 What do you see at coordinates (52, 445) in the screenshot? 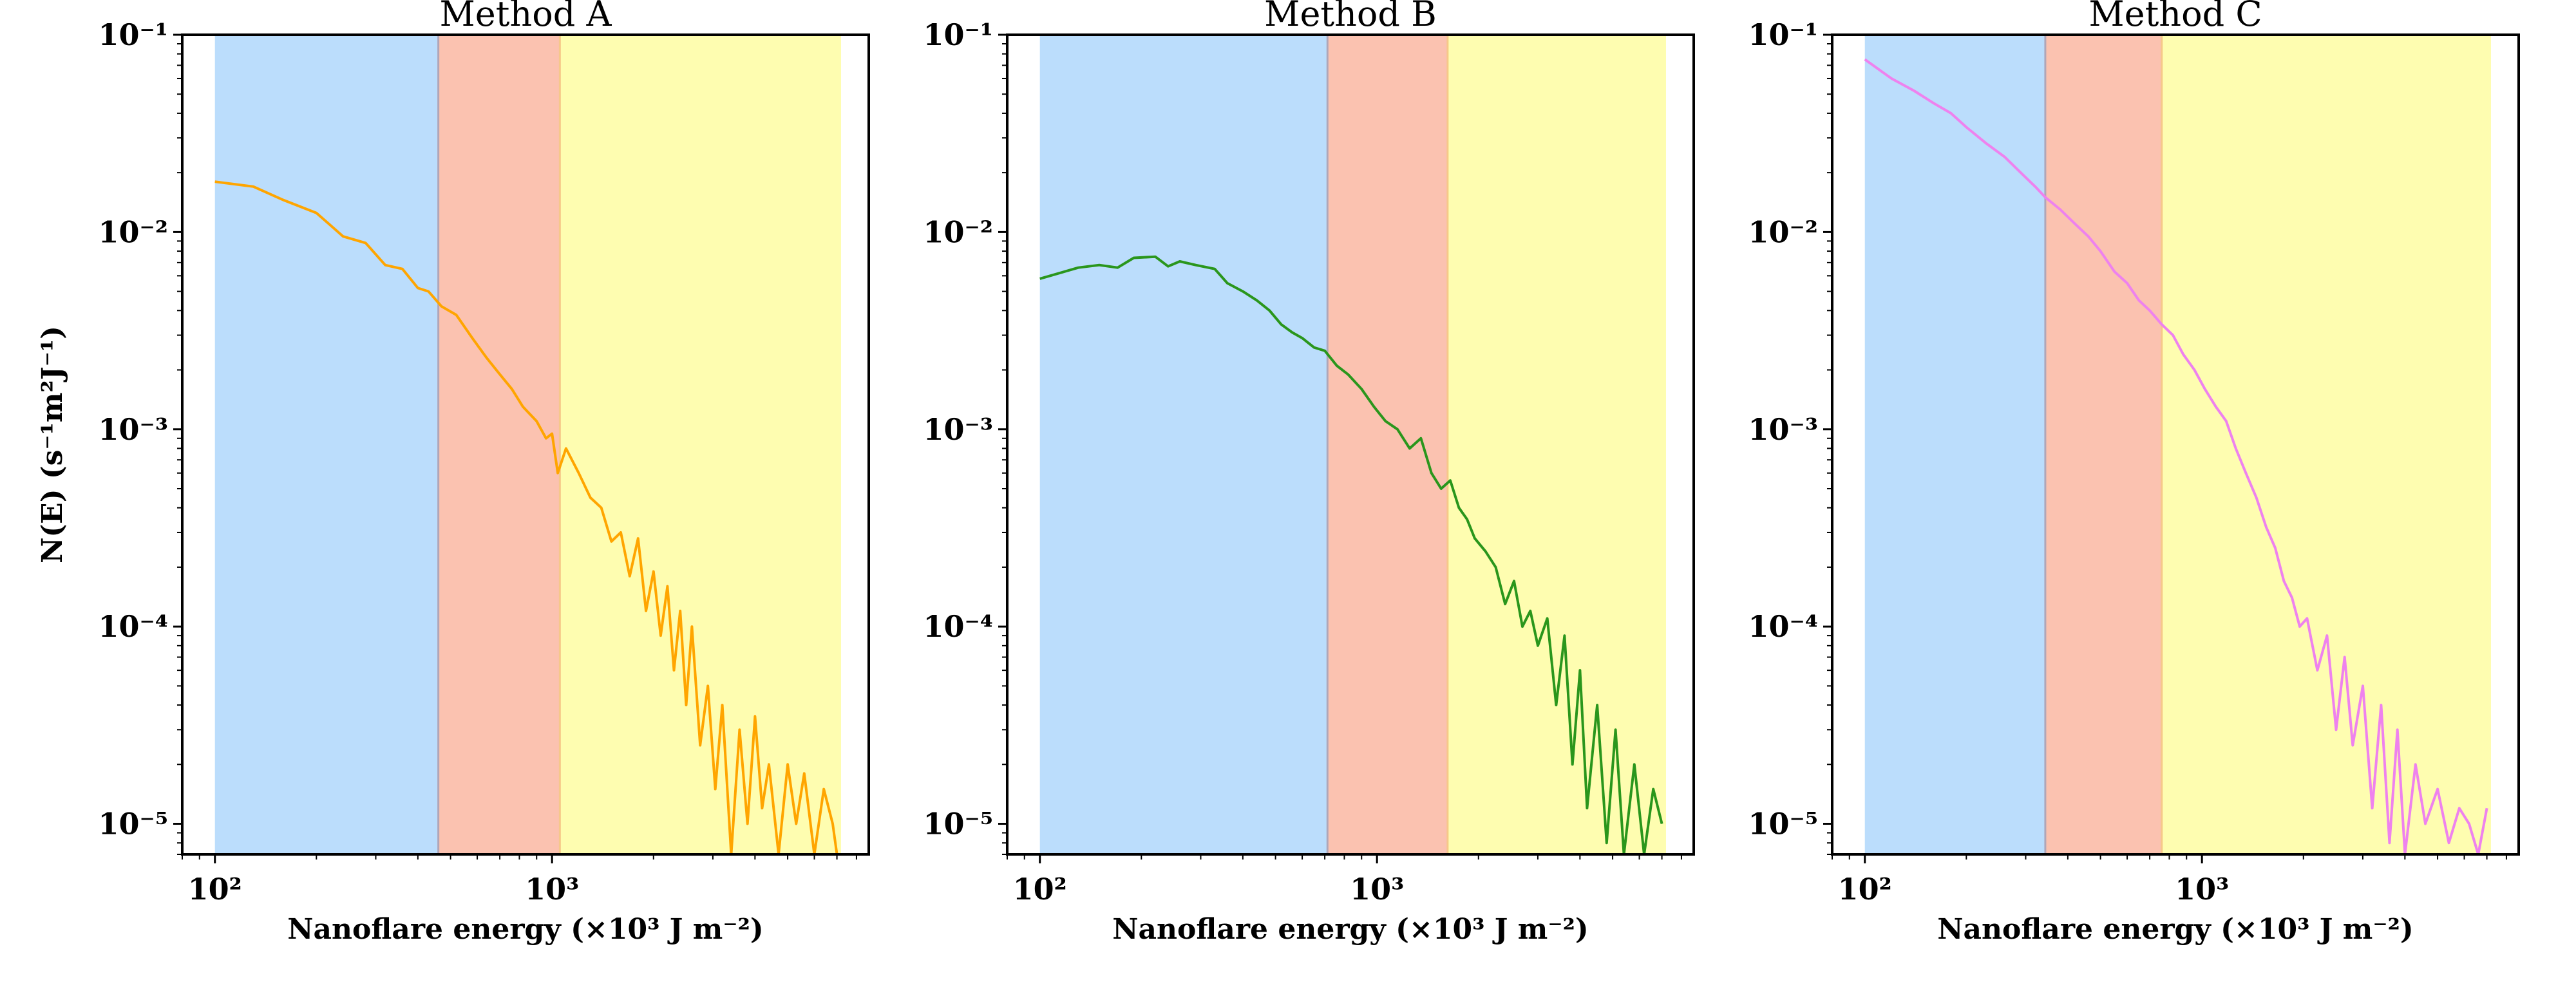
I see `y-axis-label: N(E) (s⁻¹m²J⁻¹)` at bounding box center [52, 445].